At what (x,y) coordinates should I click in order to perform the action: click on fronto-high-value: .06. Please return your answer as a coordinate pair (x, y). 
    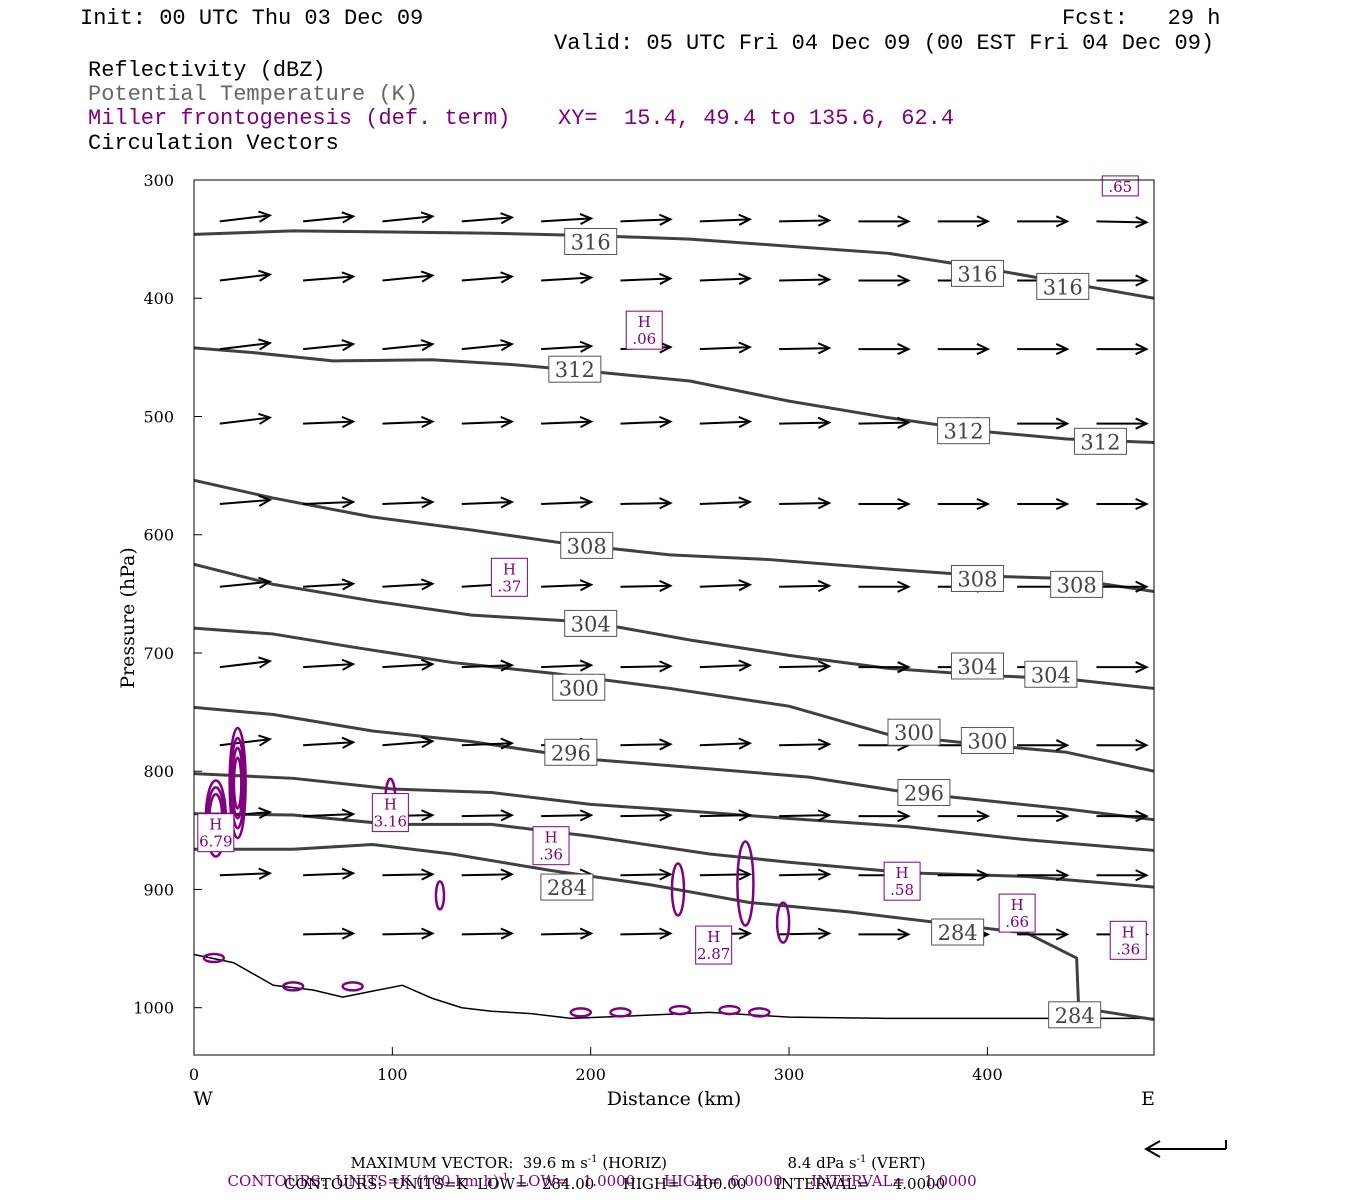
    Looking at the image, I should click on (644, 339).